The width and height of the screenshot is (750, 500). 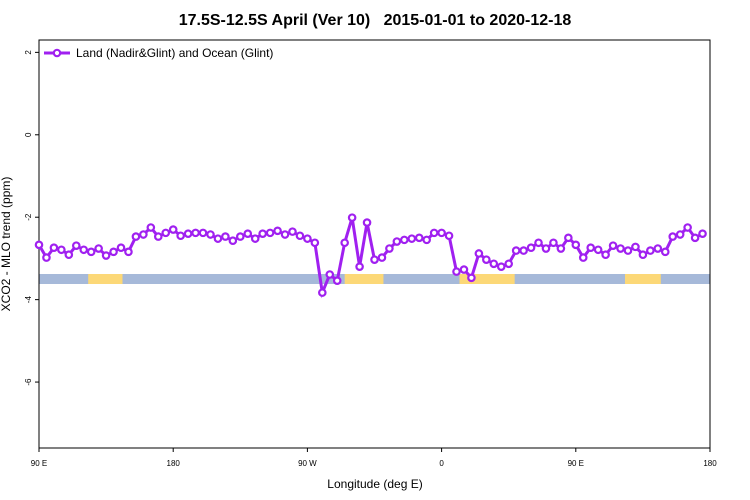 I want to click on y-axis-label: XCO2 - MLO trend (ppm), so click(x=6, y=244).